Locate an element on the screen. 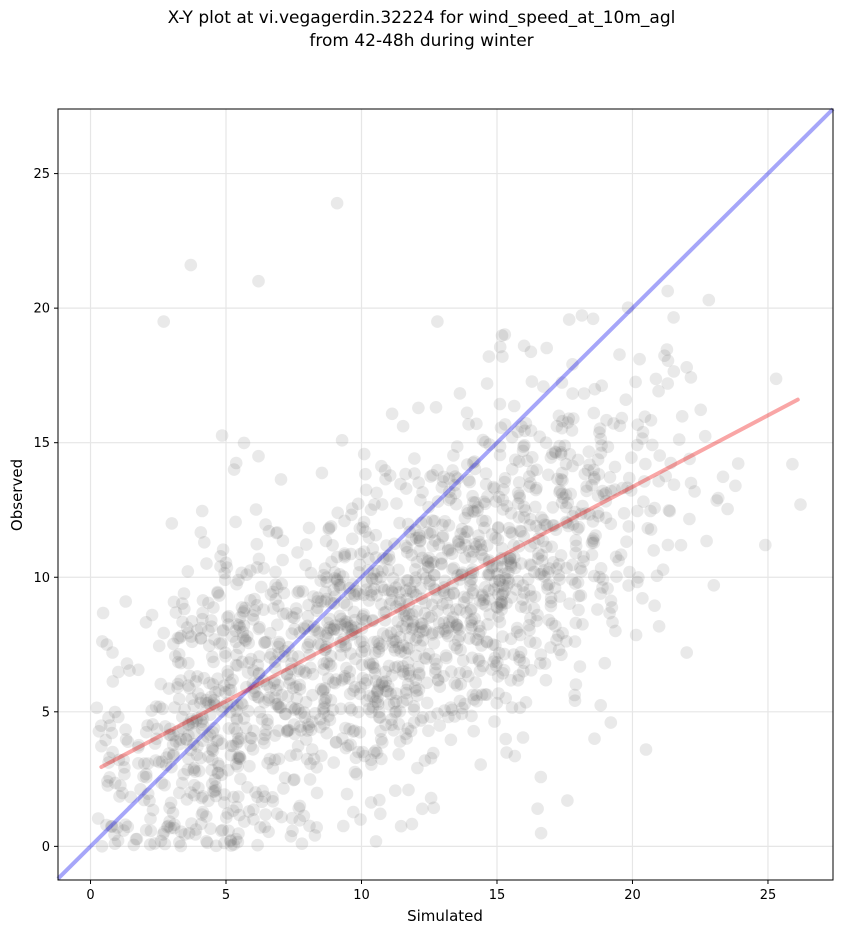  x-tick-label: 20 is located at coordinates (632, 895).